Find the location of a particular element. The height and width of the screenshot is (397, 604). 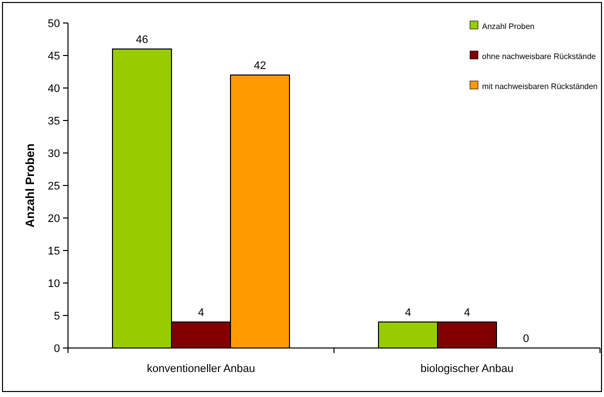

y-tick-label: 10 is located at coordinates (54, 284).